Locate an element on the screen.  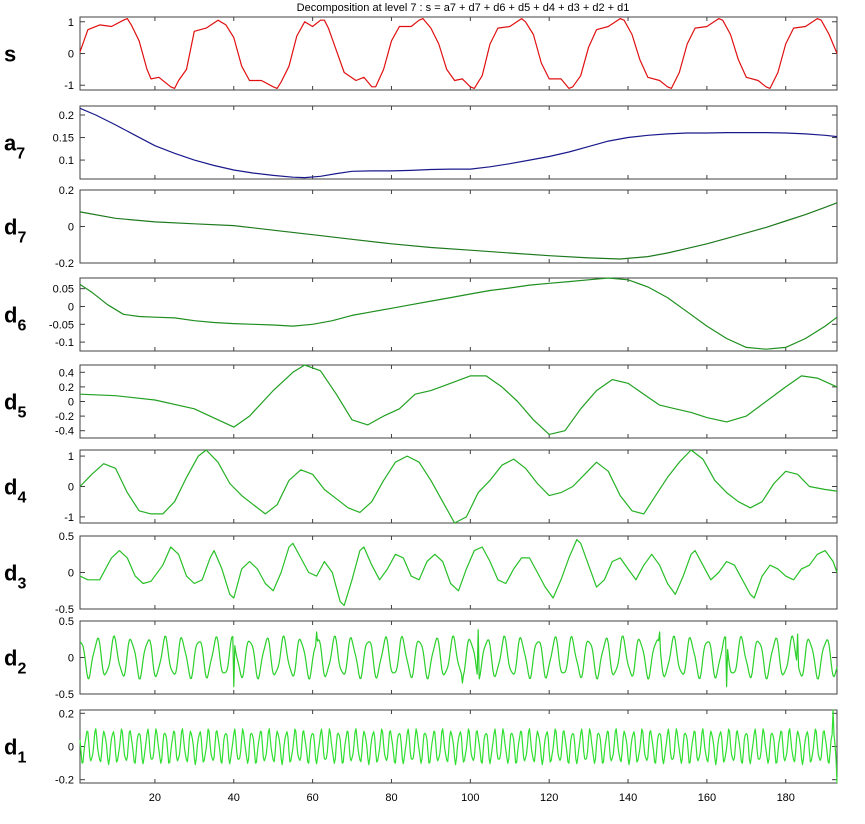
ytick-label-d3-2: 0.5 is located at coordinates (66, 537).